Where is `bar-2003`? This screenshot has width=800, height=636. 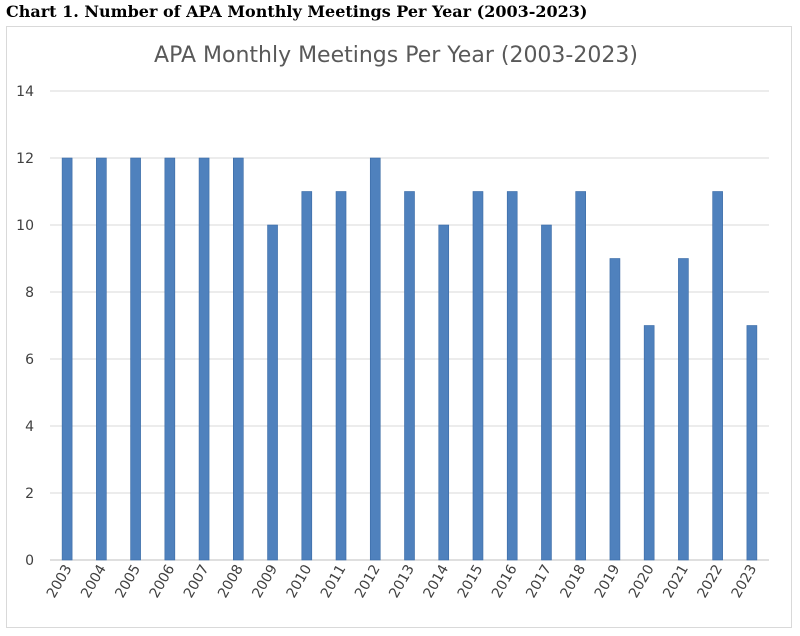
bar-2003 is located at coordinates (67, 359).